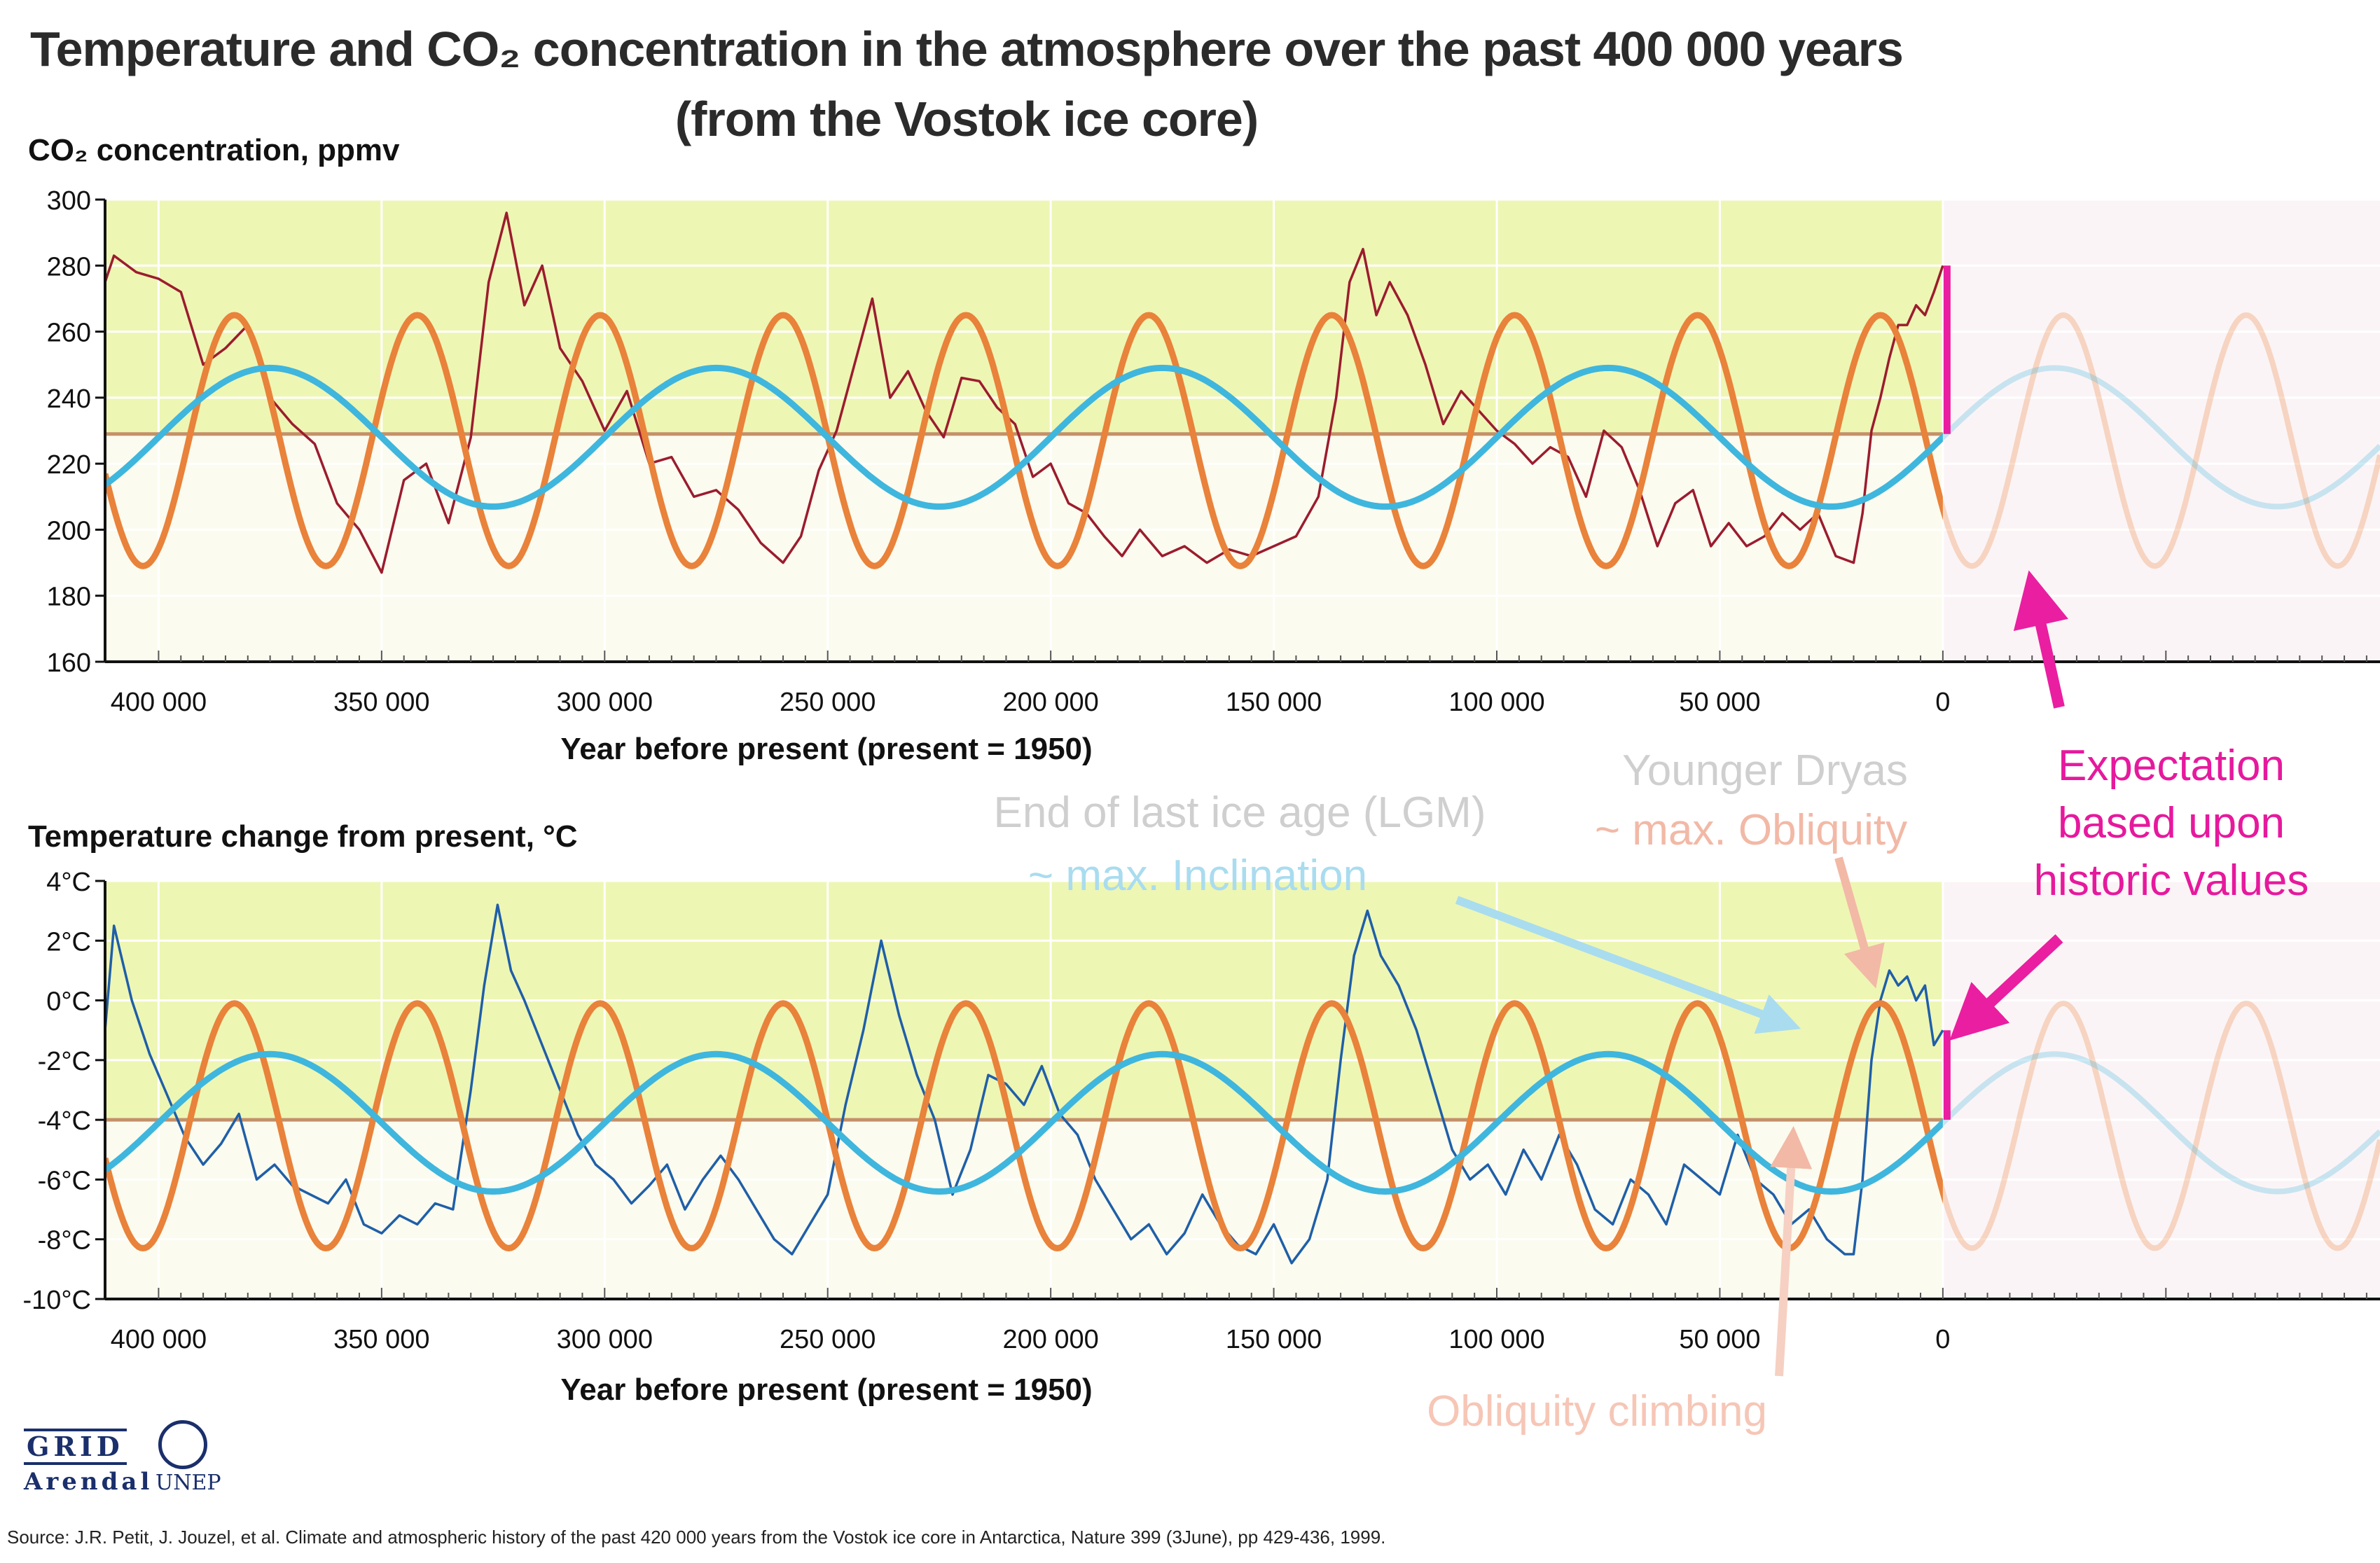 This screenshot has height=1563, width=2380. What do you see at coordinates (1274, 1339) in the screenshot?
I see `temp-x-tick-label: 150 000` at bounding box center [1274, 1339].